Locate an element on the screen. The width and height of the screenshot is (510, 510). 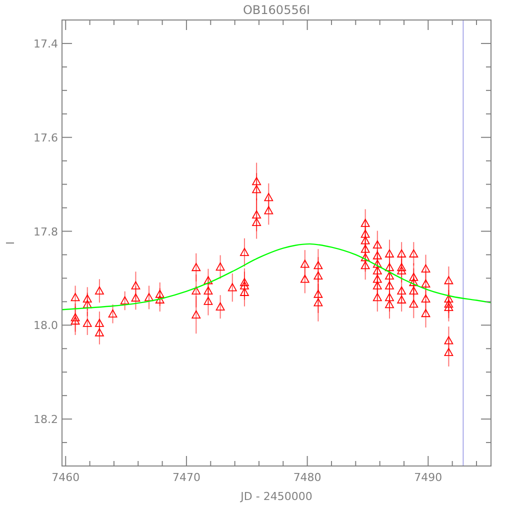
x-tick-label: 7490 is located at coordinates (428, 477).